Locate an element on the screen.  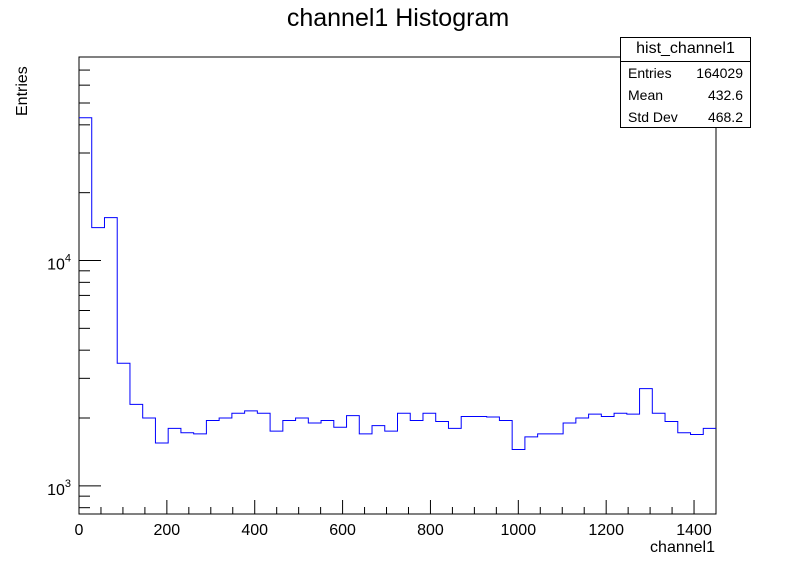
x-tick-label: 400 is located at coordinates (254, 530).